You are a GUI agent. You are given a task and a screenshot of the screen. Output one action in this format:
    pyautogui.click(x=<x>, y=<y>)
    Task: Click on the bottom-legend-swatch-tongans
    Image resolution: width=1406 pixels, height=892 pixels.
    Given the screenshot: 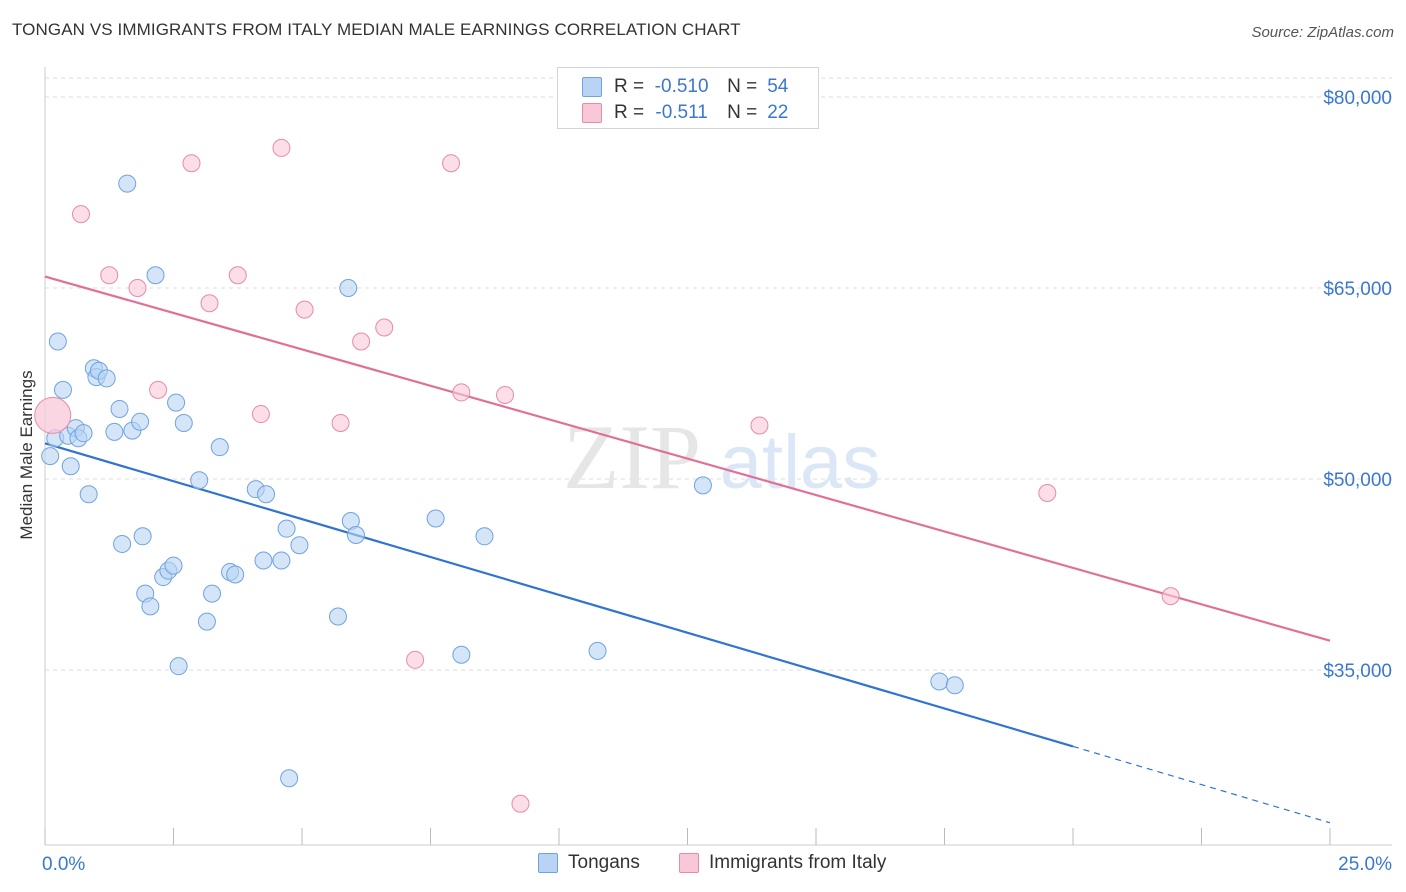 What is the action you would take?
    pyautogui.click(x=548, y=863)
    